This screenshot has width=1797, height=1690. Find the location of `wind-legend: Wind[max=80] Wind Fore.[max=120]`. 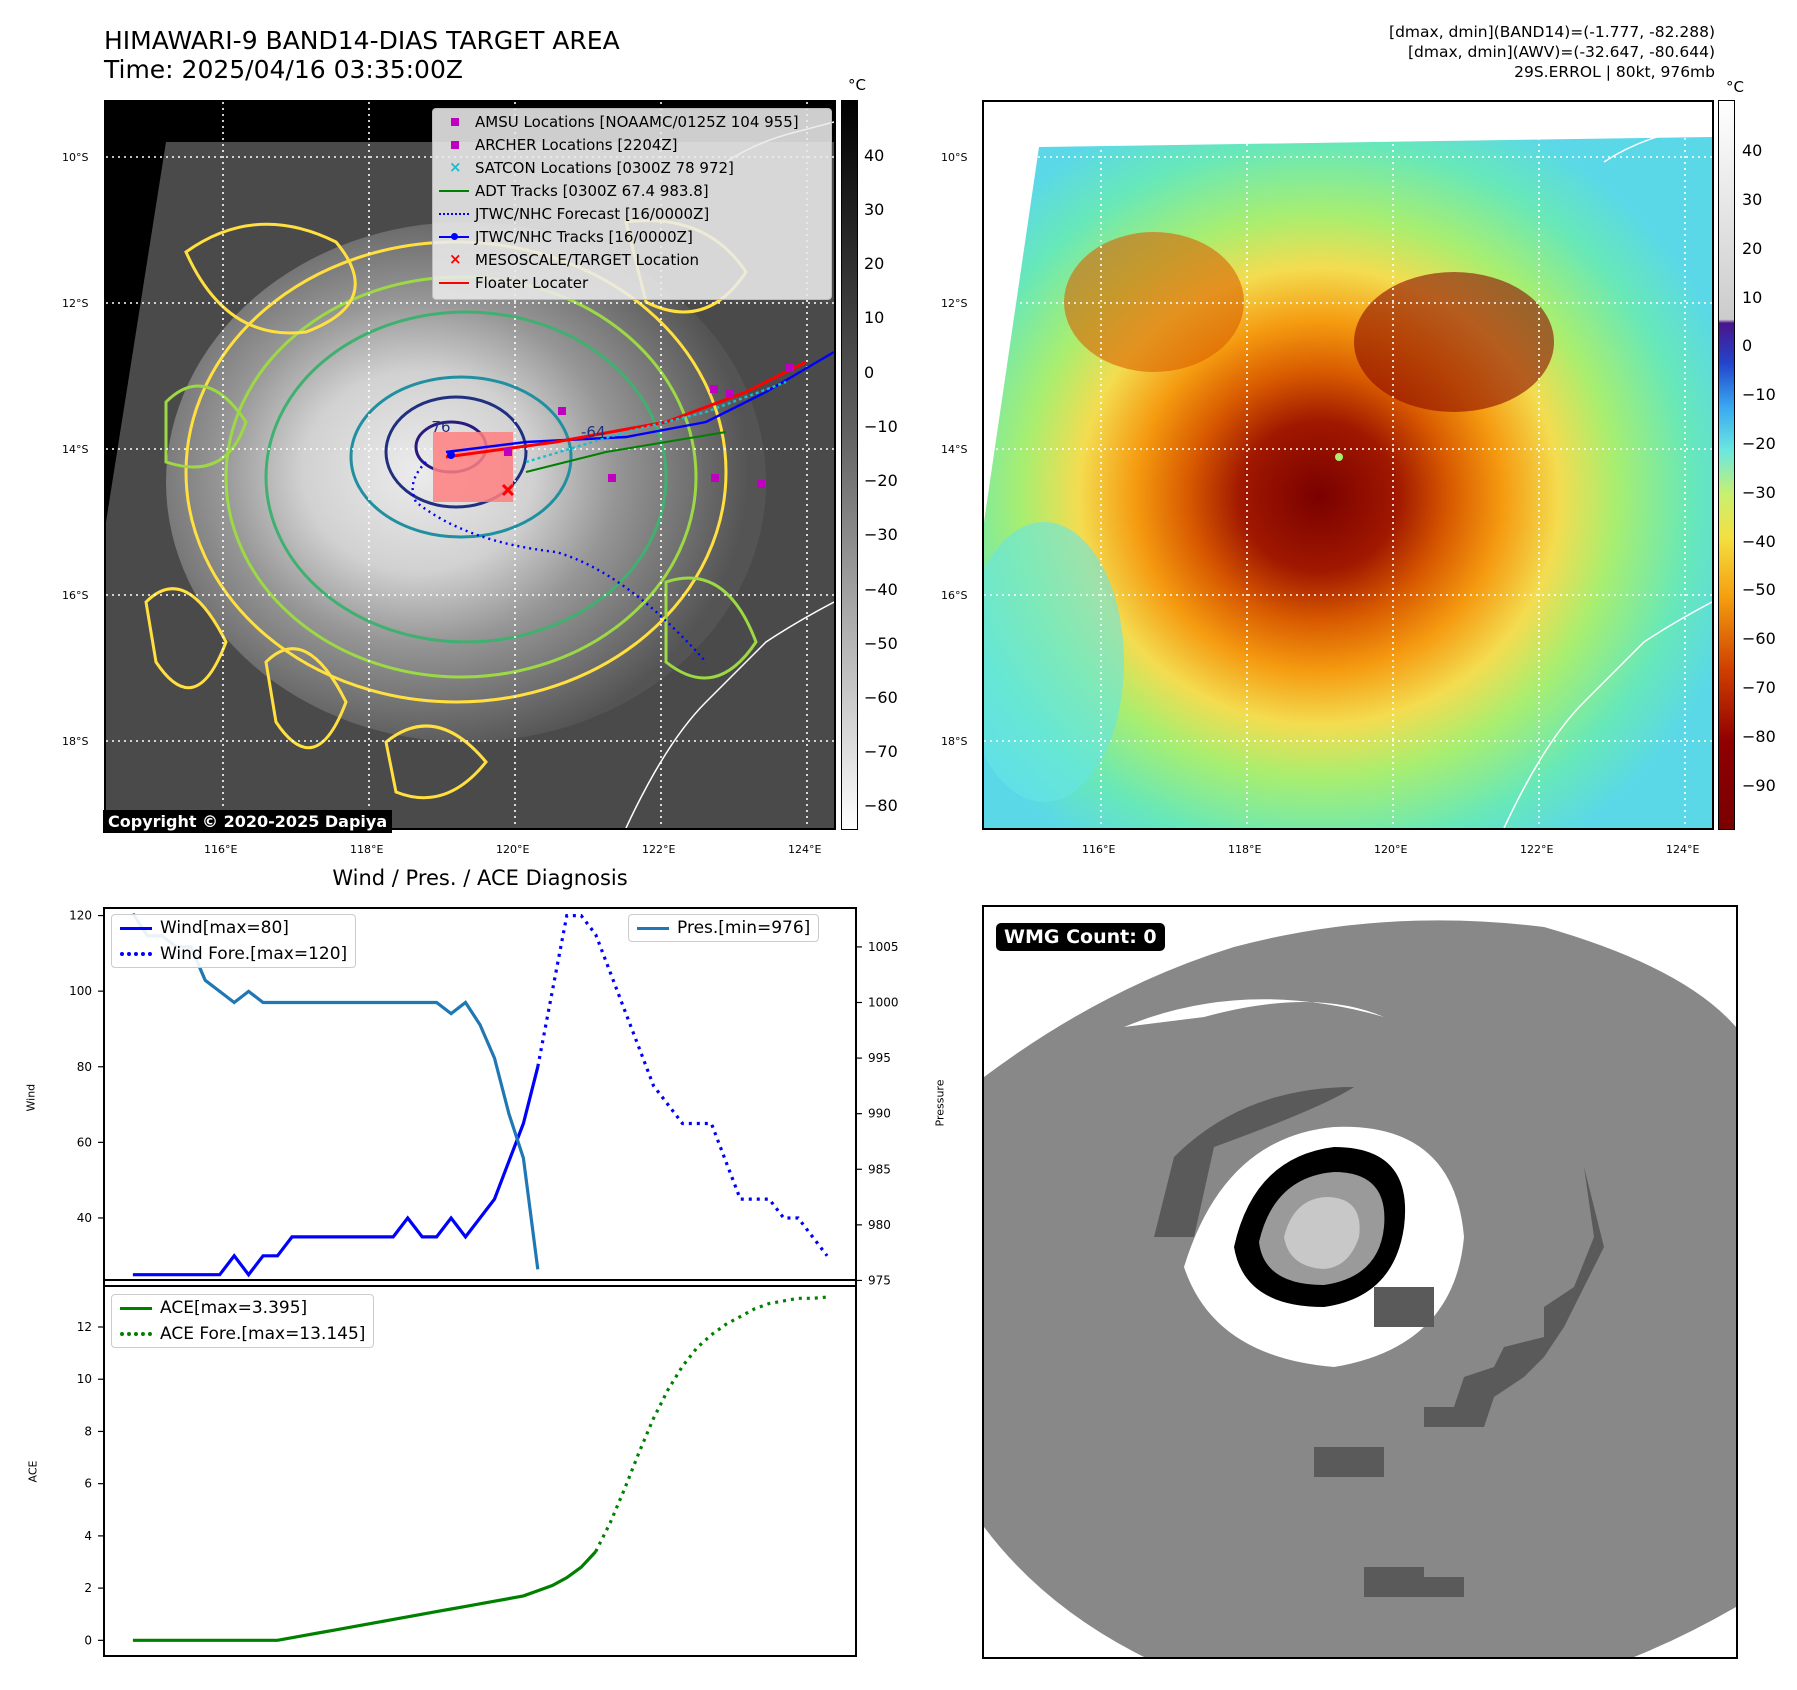

wind-legend: Wind[max=80] Wind Fore.[max=120] is located at coordinates (234, 941).